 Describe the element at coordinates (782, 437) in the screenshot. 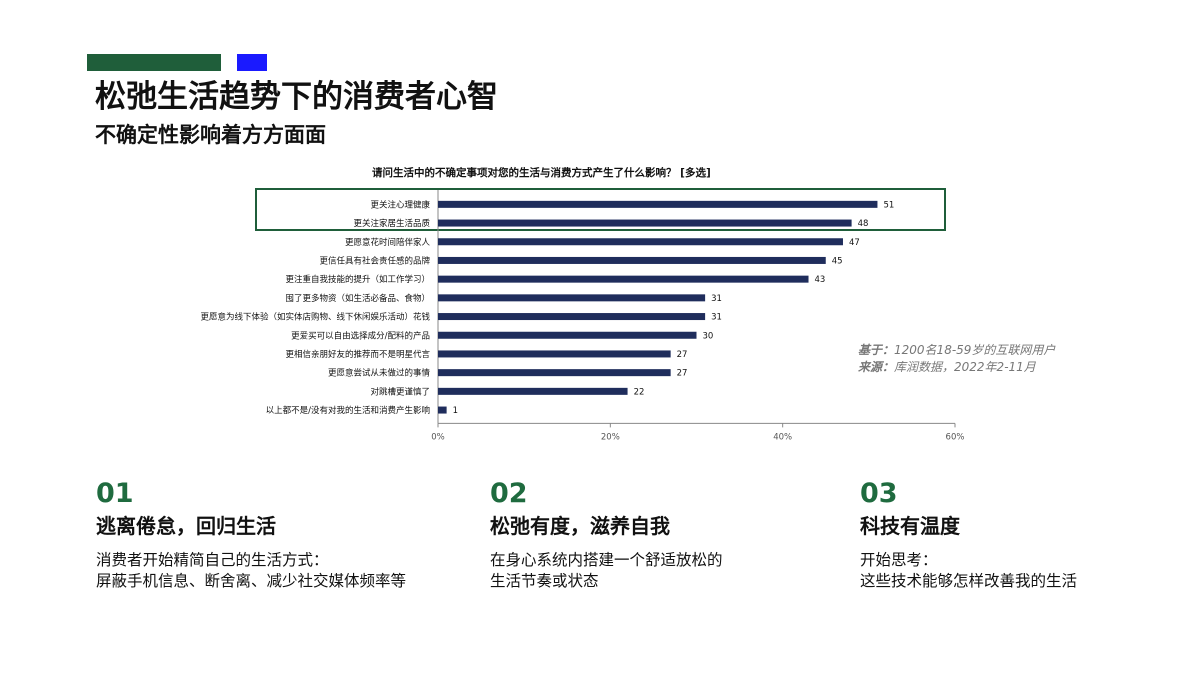

I see `x-tick-label: 40%` at that location.